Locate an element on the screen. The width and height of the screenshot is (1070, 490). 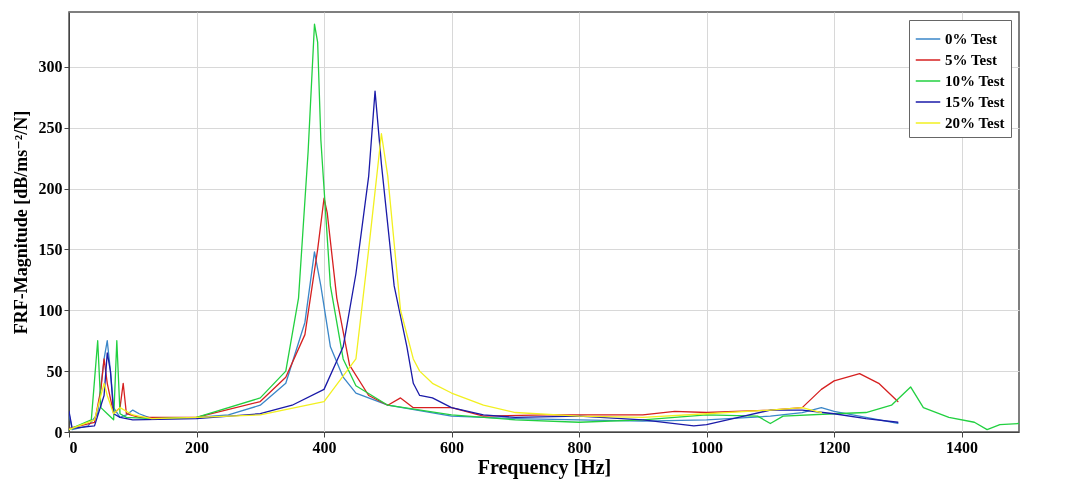
legend-label: 0% Test is located at coordinates (971, 39).